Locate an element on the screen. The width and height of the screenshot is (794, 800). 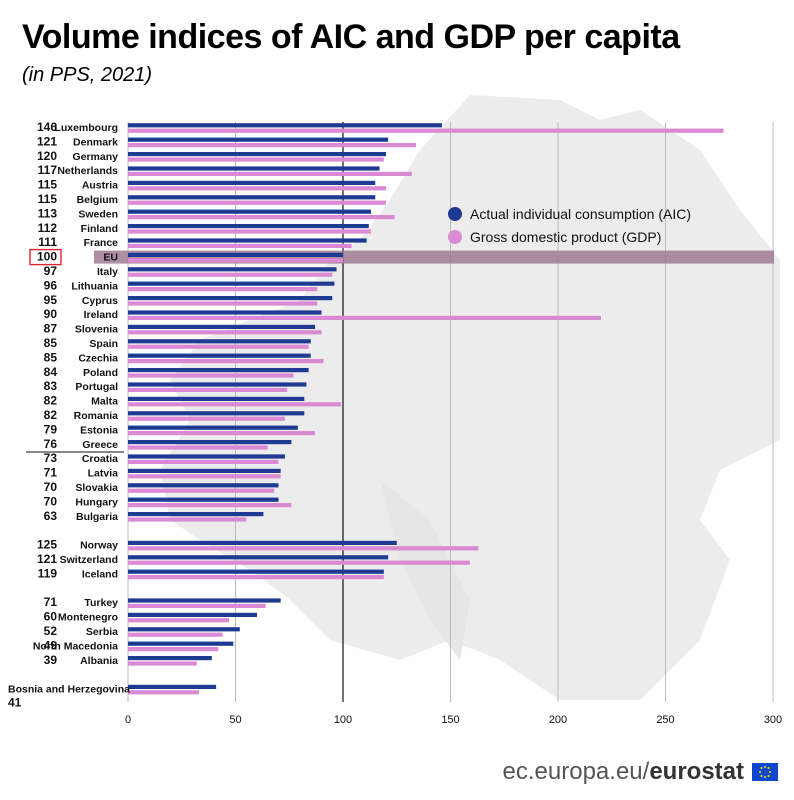
x-tick-label: 150 is located at coordinates (450, 720).